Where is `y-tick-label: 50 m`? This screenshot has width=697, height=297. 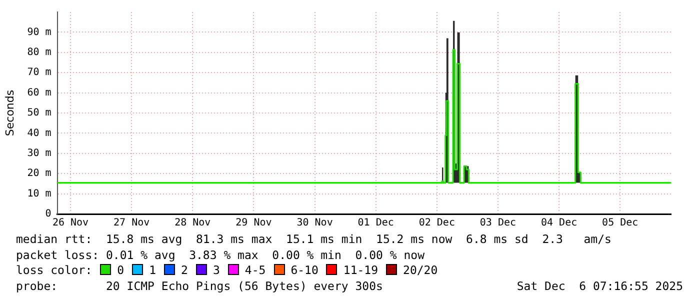 y-tick-label: 50 m is located at coordinates (39, 113).